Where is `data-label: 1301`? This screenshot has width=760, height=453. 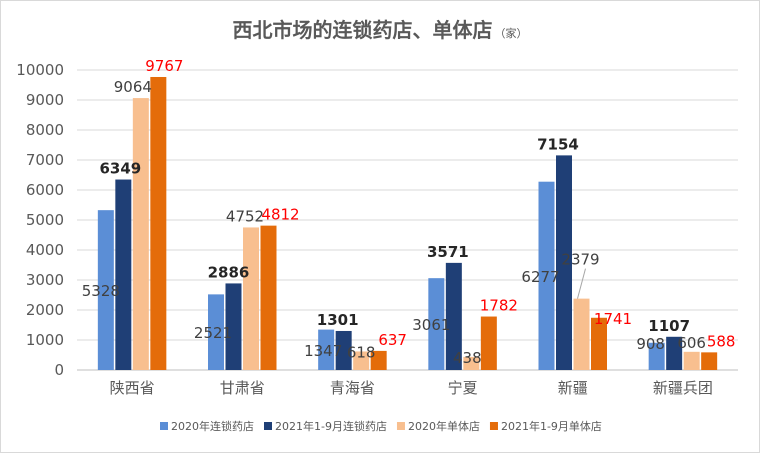
data-label: 1301 is located at coordinates (338, 320).